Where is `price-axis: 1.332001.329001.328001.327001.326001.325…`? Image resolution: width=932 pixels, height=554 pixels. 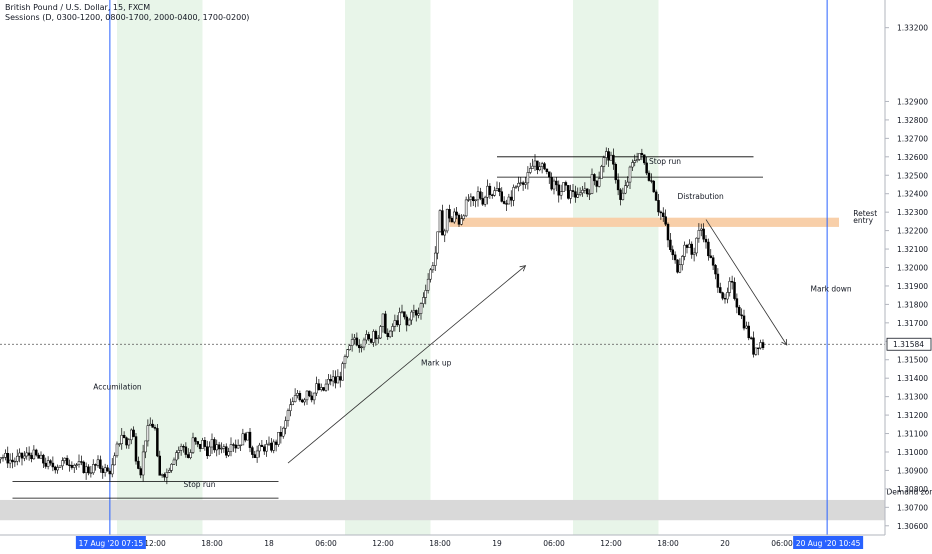 price-axis: 1.332001.329001.328001.327001.326001.325… is located at coordinates (908, 267).